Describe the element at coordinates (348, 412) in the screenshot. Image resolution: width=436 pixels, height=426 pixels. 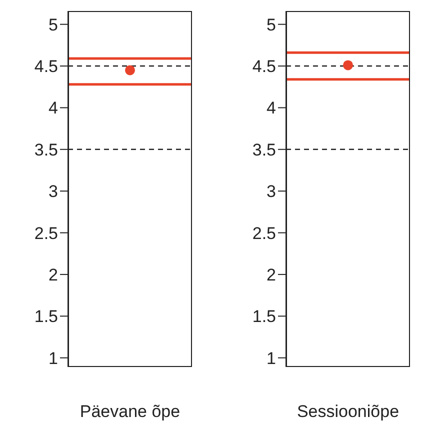
I see `x-tick-label: Sessiooniõpe` at that location.